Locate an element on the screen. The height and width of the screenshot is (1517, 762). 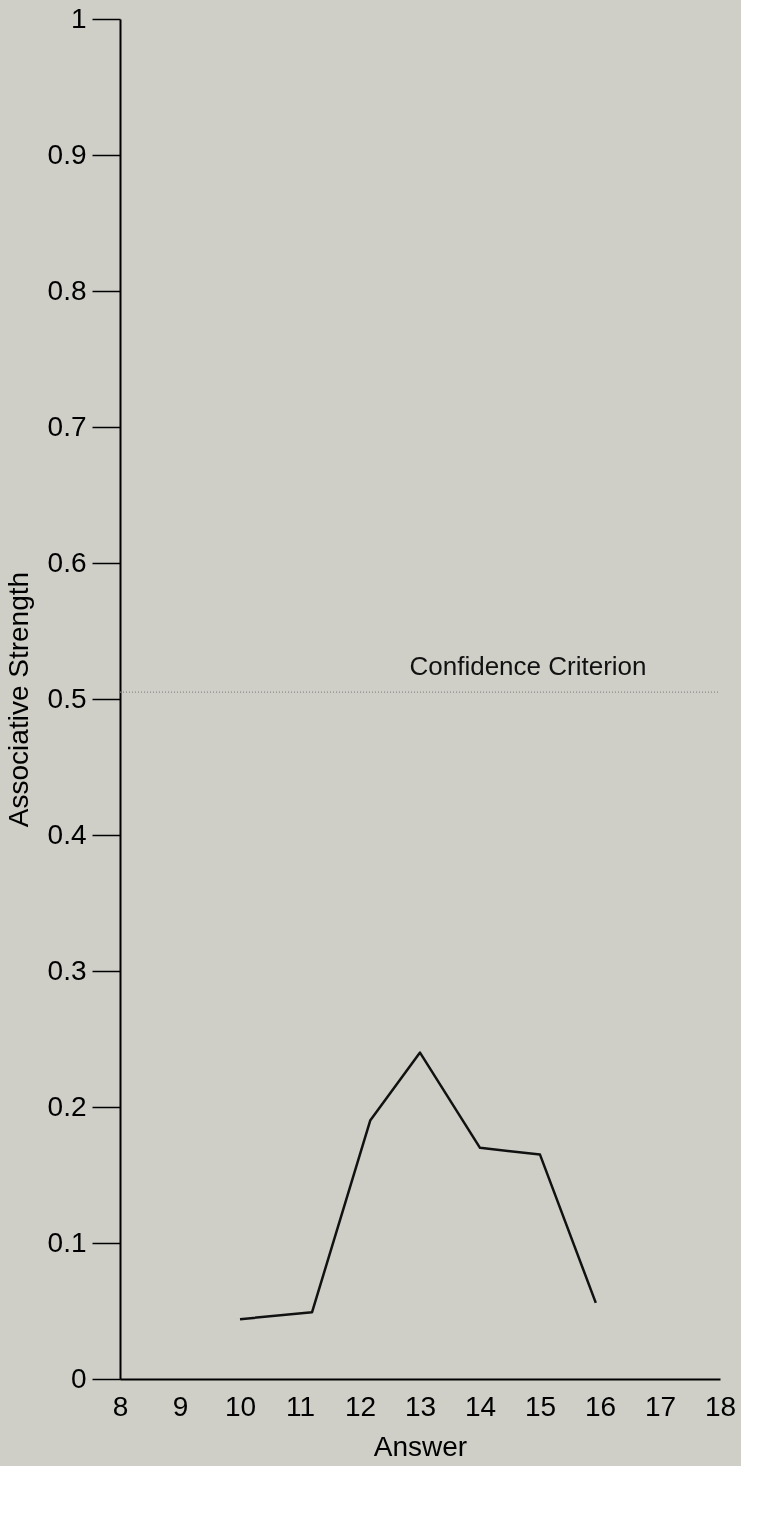
line-series is located at coordinates (418, 1186).